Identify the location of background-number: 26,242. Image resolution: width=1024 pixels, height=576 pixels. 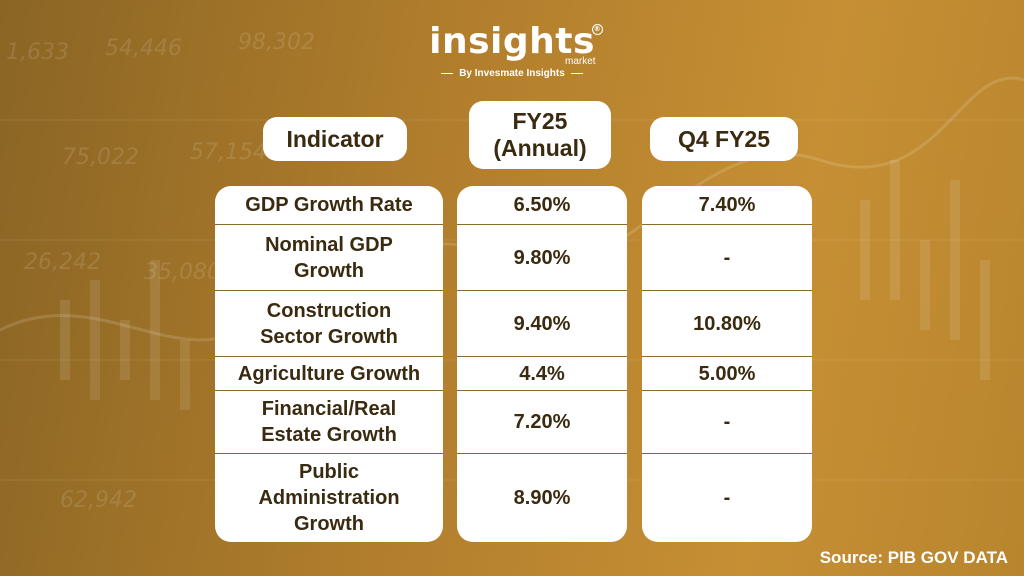
(62, 262).